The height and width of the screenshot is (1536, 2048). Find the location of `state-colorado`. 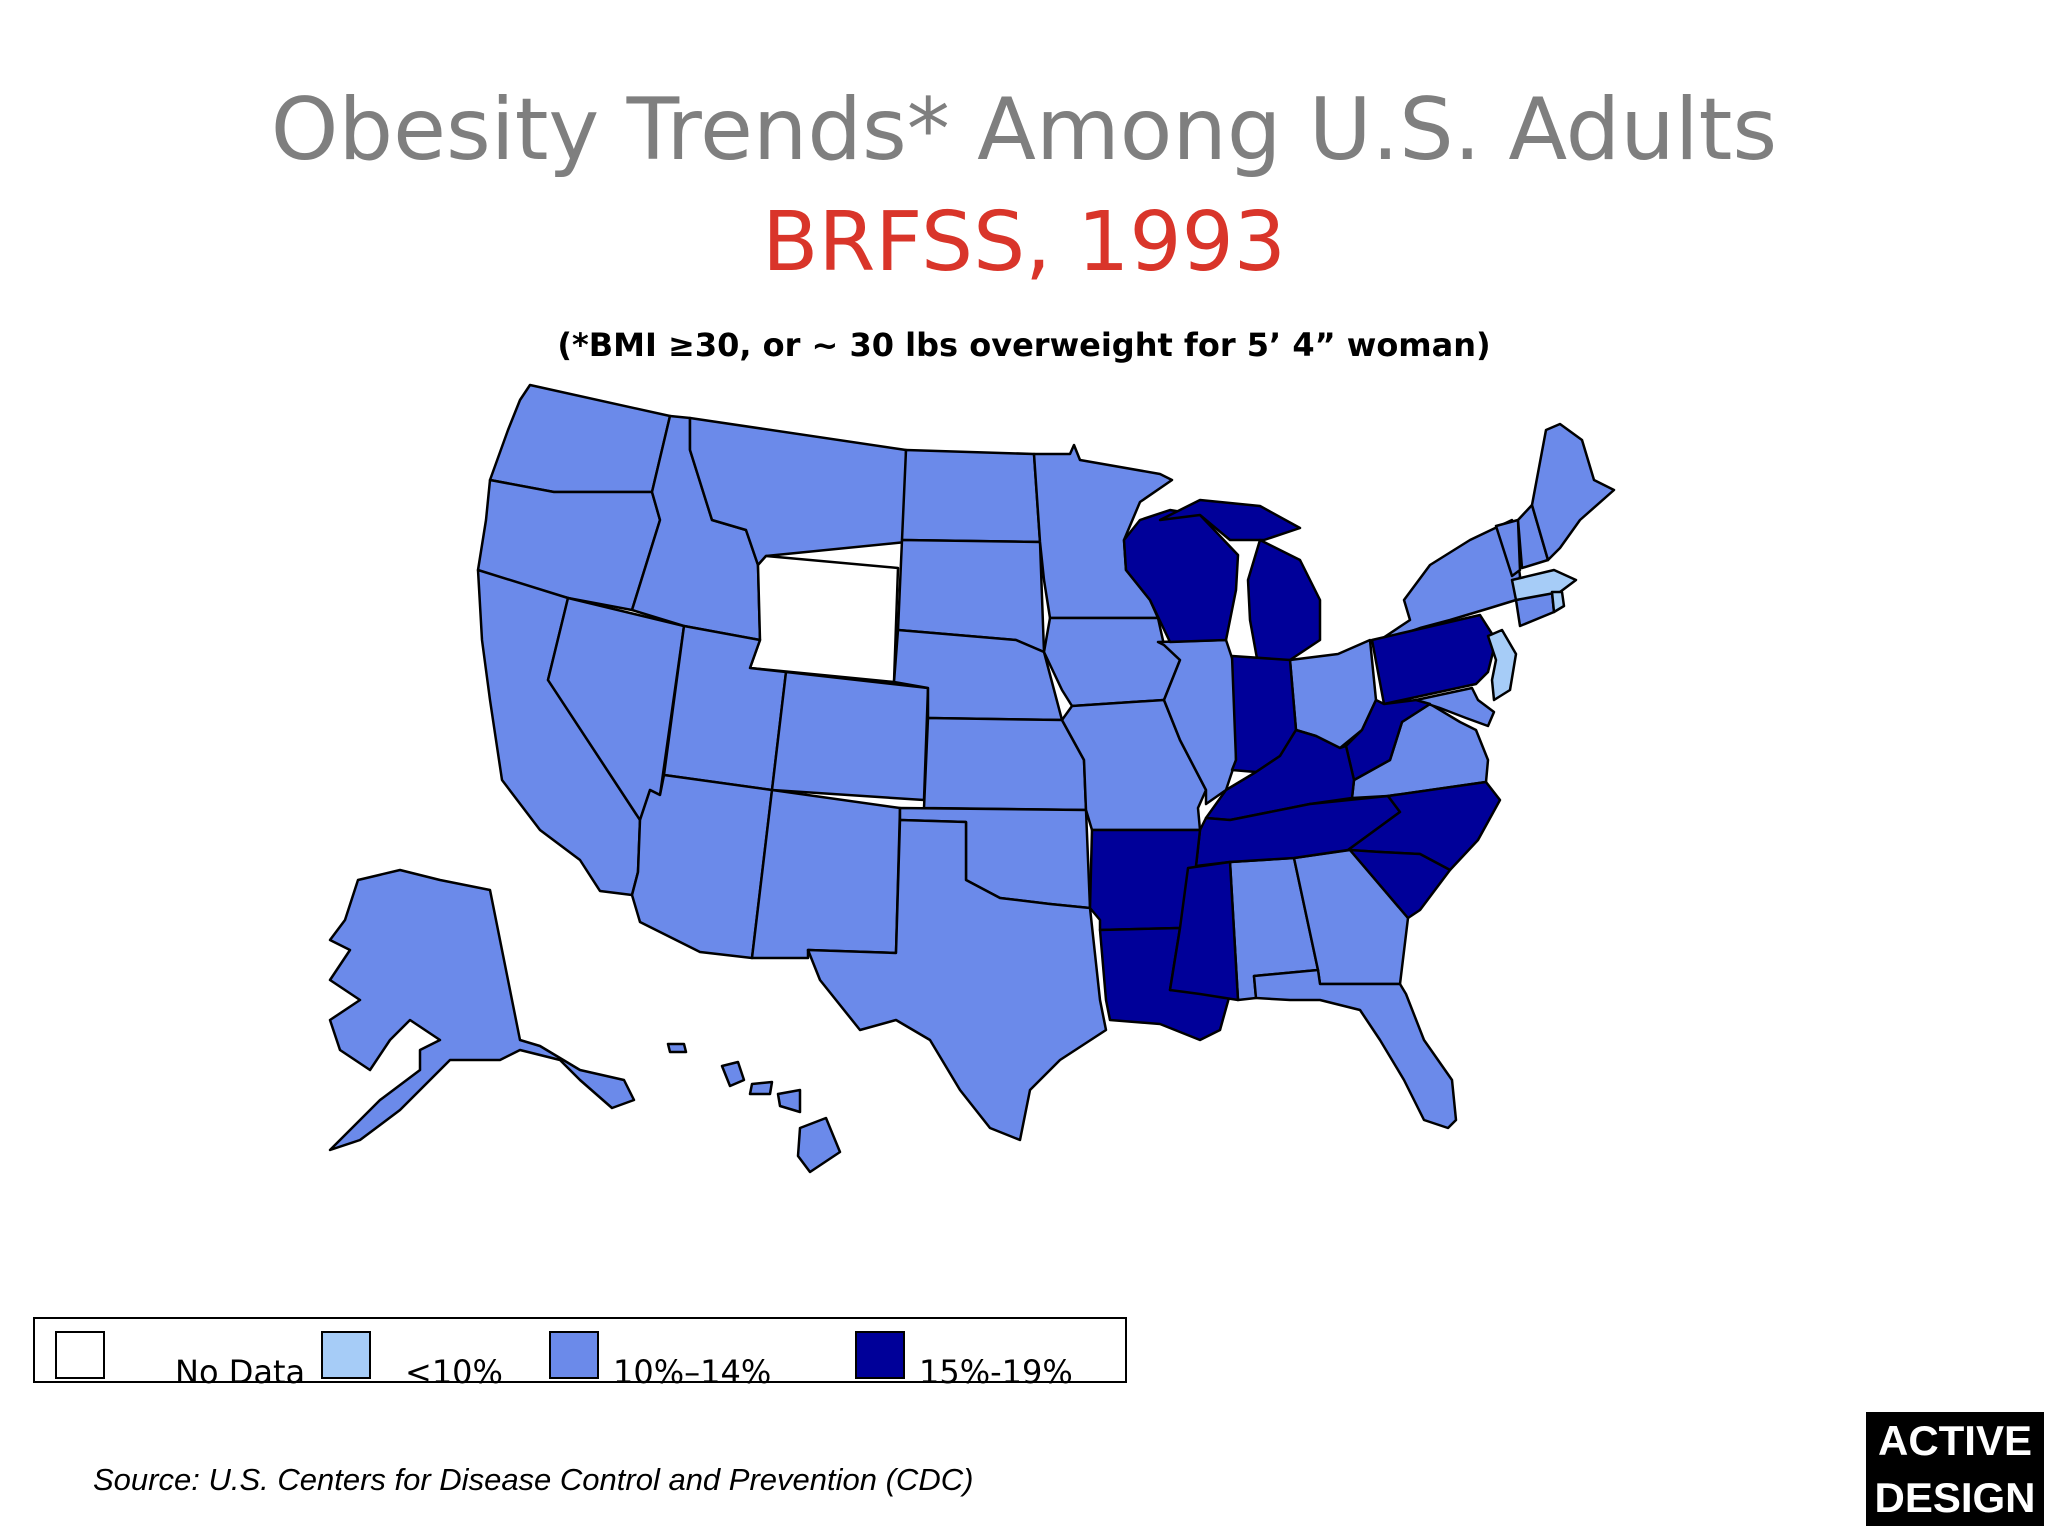

state-colorado is located at coordinates (850, 736).